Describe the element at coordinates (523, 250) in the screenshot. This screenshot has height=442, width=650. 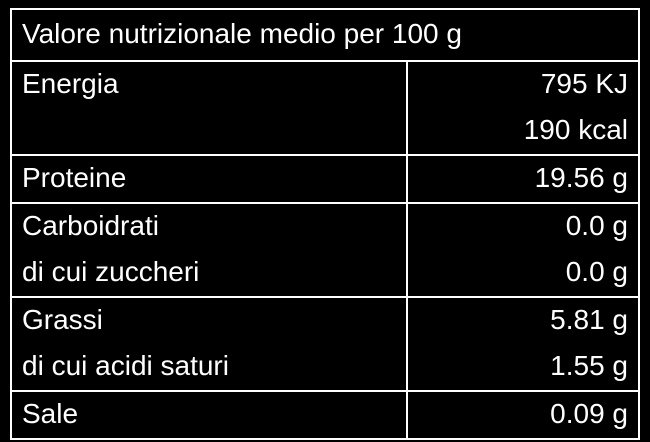
I see `value-cell: 0.0 g 0.0 g` at that location.